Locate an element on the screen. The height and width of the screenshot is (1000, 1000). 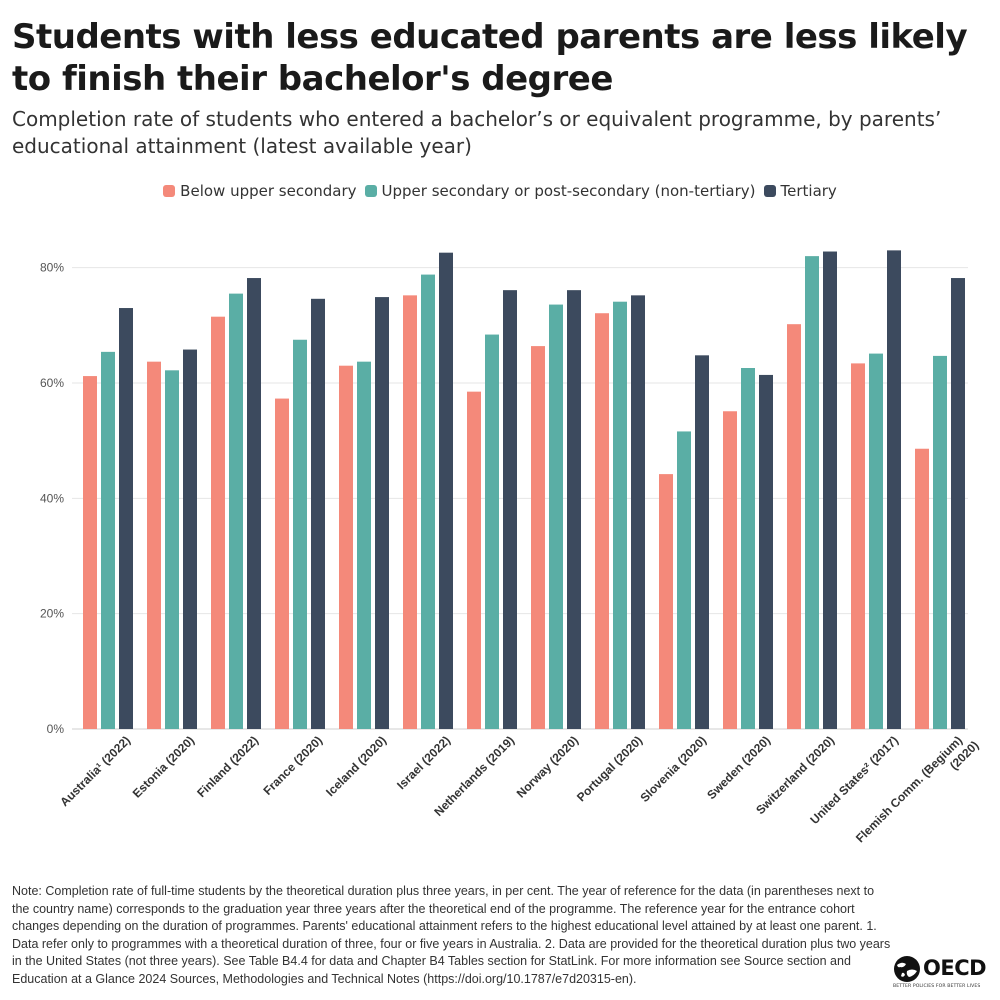
x-tick-label-line: Australia¹ (2022) is located at coordinates (95, 771).